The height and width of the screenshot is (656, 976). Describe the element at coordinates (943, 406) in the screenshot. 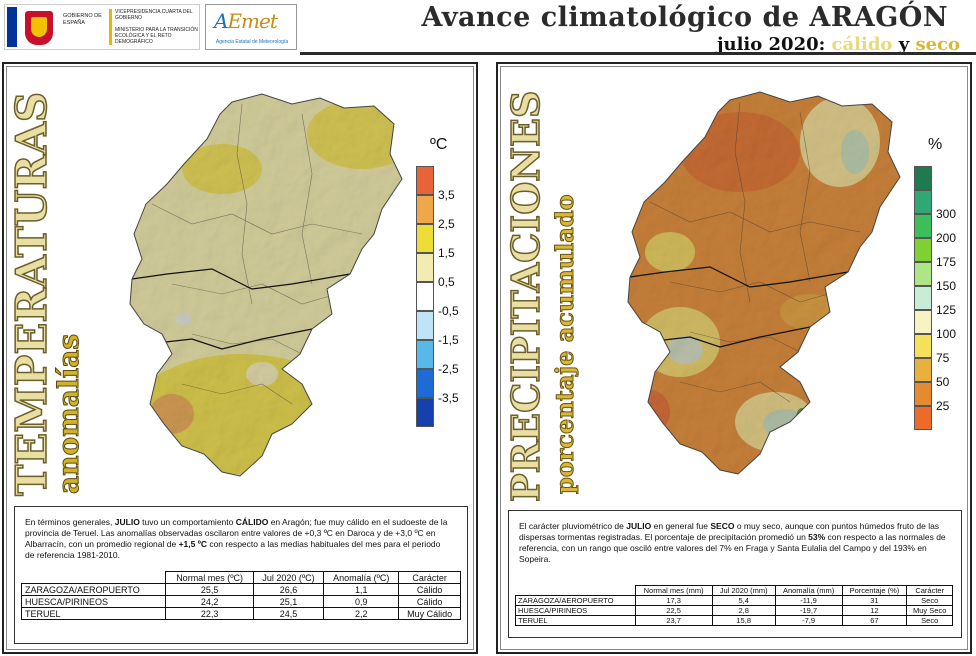

I see `precipitation-legend-label: 25` at that location.